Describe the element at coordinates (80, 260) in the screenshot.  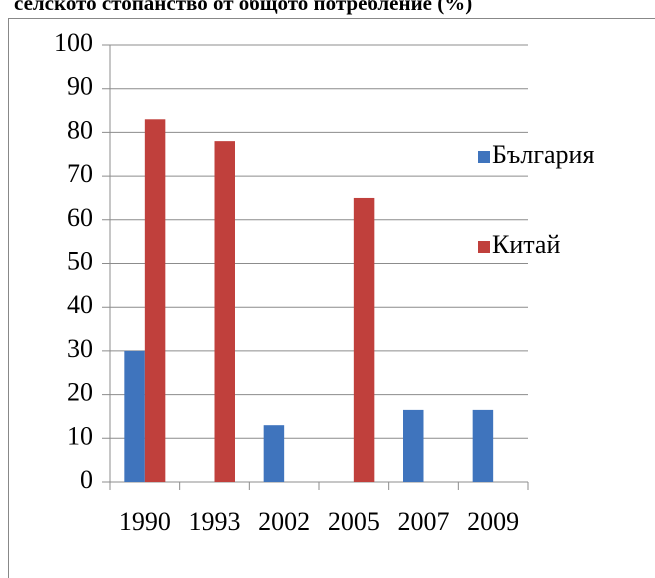
I see `y-tick-label: 50` at that location.